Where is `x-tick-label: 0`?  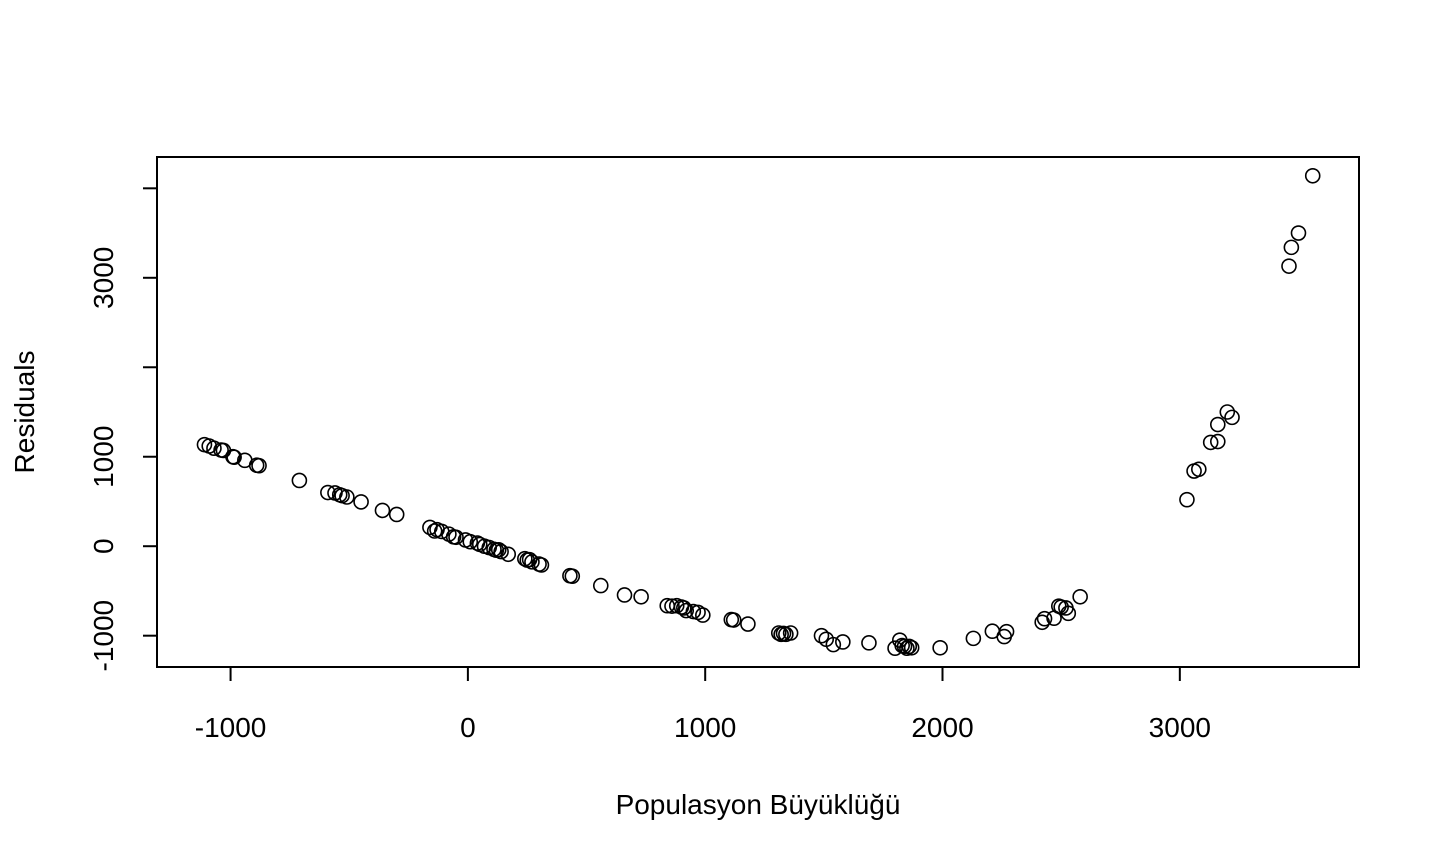 x-tick-label: 0 is located at coordinates (468, 727).